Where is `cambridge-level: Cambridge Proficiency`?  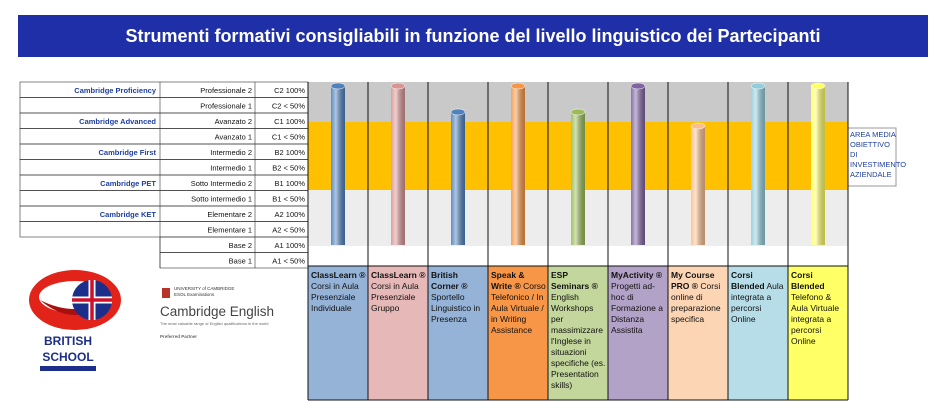
cambridge-level: Cambridge Proficiency is located at coordinates (115, 90).